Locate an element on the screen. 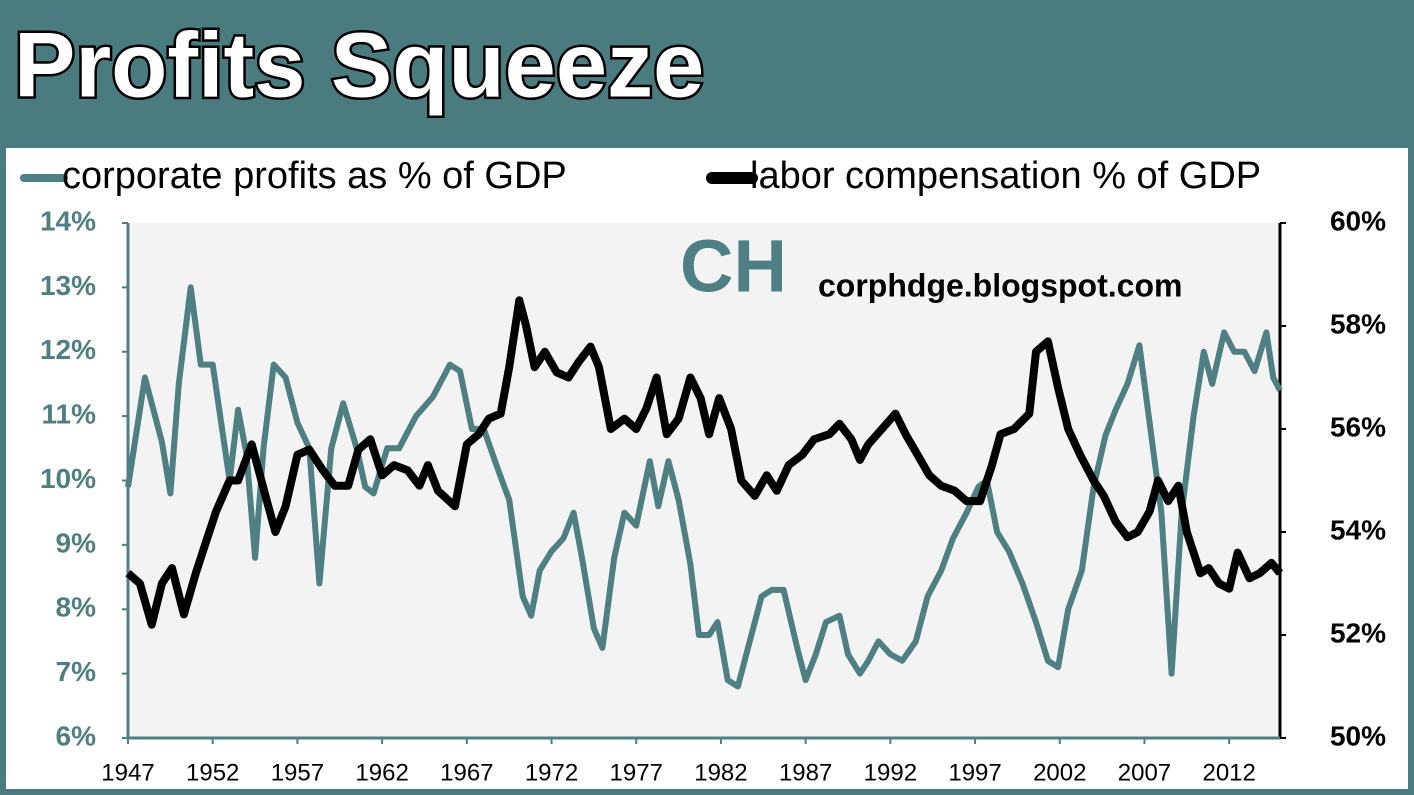 Image resolution: width=1414 pixels, height=795 pixels. x-tick-label: 1997 is located at coordinates (974, 772).